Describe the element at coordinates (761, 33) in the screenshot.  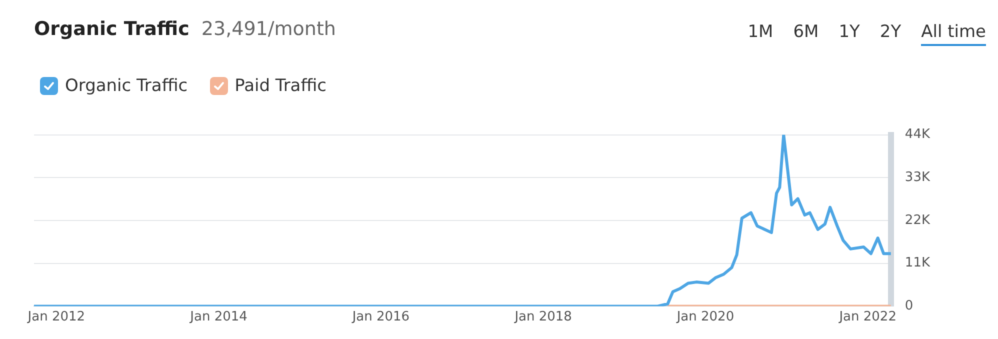
I see `text: 1M` at that location.